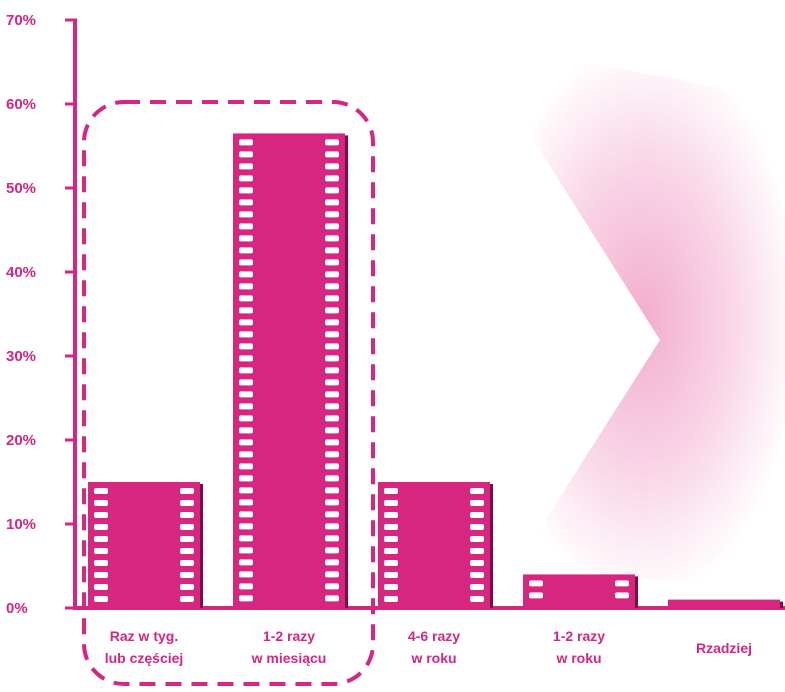 The height and width of the screenshot is (692, 785). What do you see at coordinates (433, 658) in the screenshot?
I see `category-label-2-1: w roku` at bounding box center [433, 658].